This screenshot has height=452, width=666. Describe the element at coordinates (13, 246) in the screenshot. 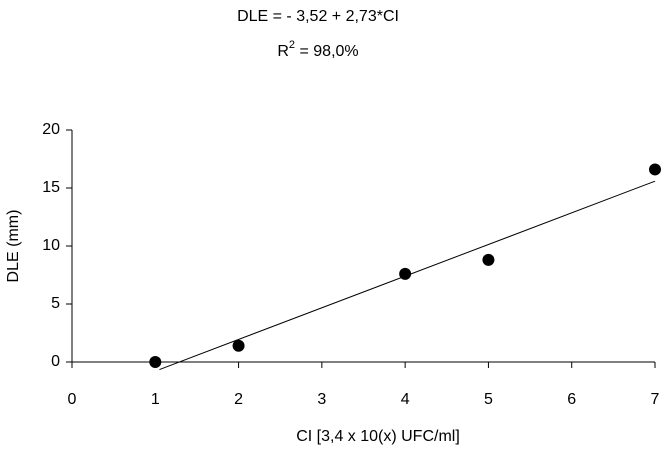

I see `y-axis-label: DLE (mm)` at that location.